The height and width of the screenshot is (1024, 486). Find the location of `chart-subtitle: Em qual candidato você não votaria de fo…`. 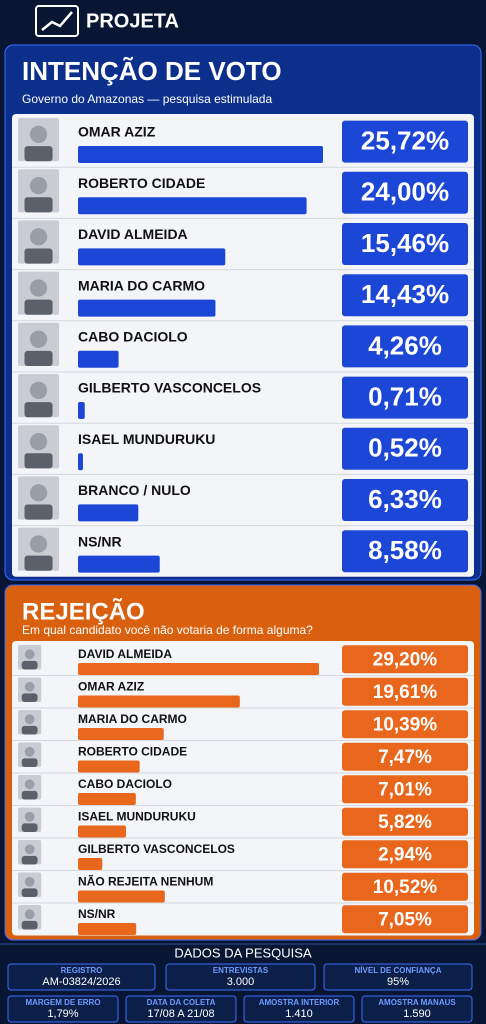

chart-subtitle: Em qual candidato você não votaria de fo… is located at coordinates (167, 630).